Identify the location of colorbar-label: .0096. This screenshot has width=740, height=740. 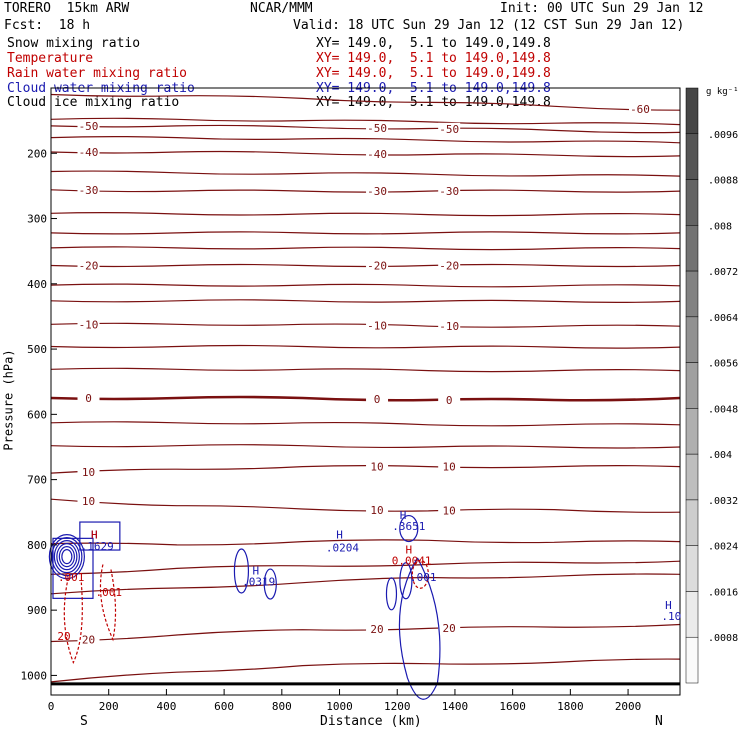
(723, 135).